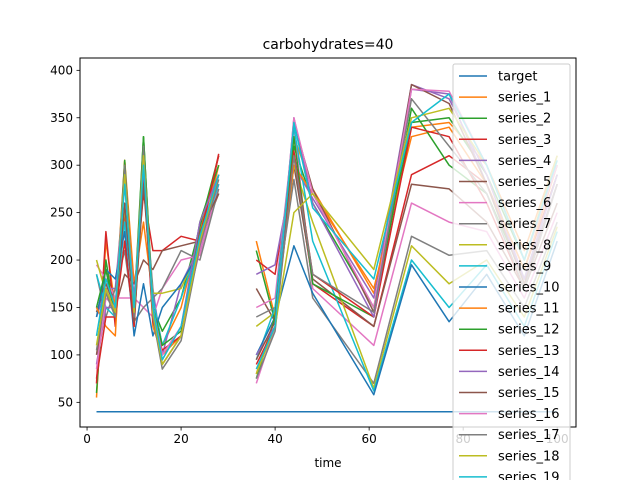 The height and width of the screenshot is (484, 640). Describe the element at coordinates (87, 439) in the screenshot. I see `x-tick-label: 0` at that location.